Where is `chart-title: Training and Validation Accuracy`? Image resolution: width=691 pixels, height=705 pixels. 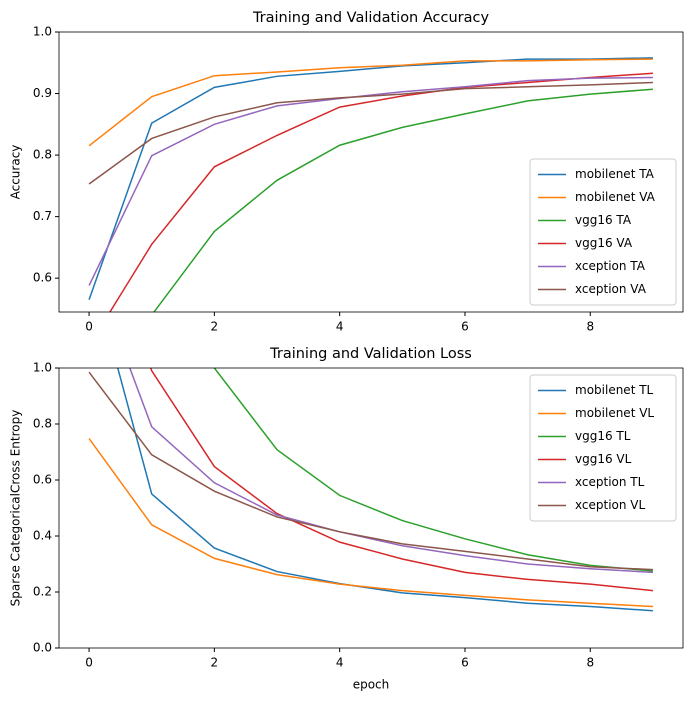 chart-title: Training and Validation Accuracy is located at coordinates (371, 18).